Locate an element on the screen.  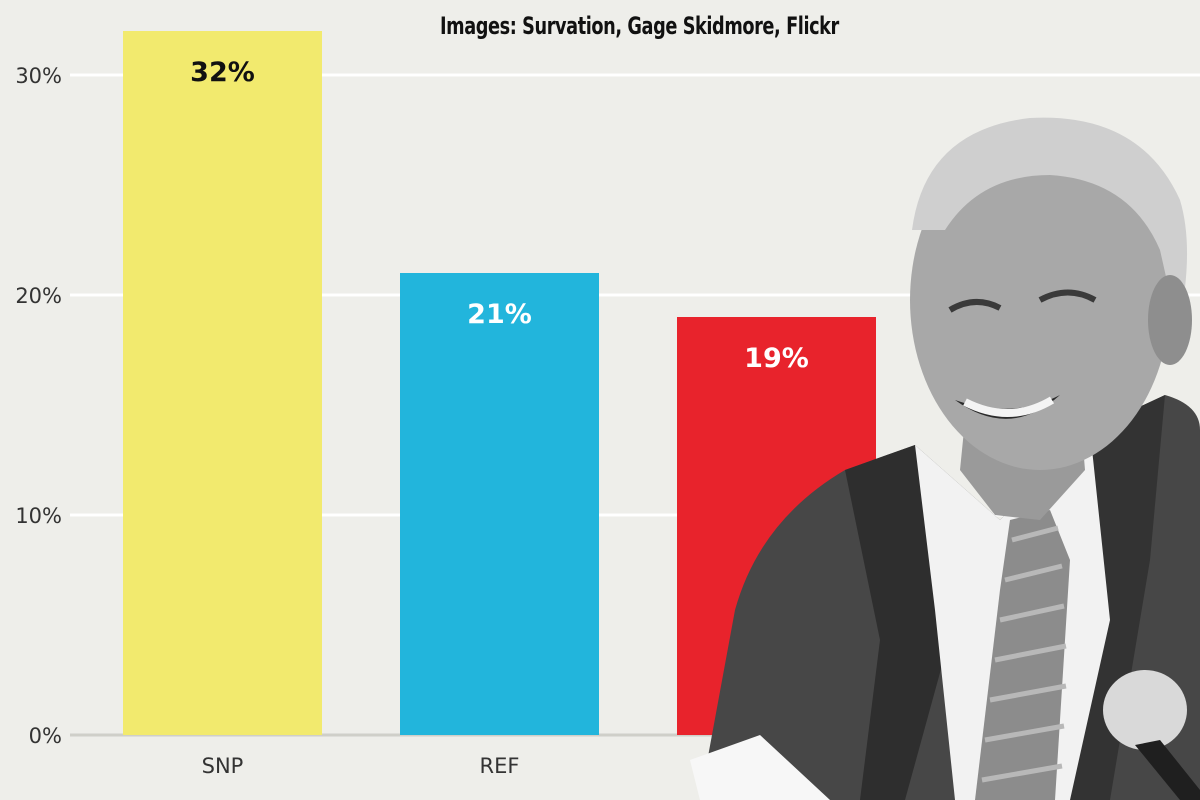
data-label: 32% is located at coordinates (222, 72).